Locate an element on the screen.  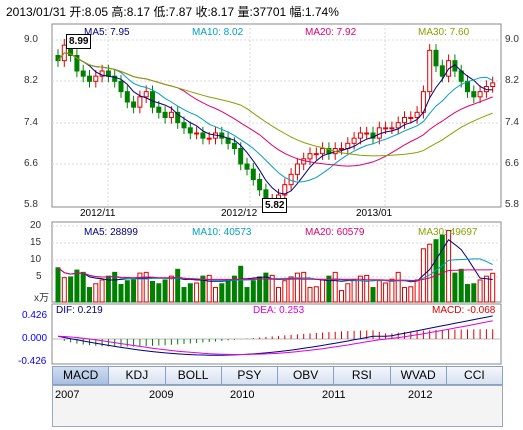
tab-cci: CCI is located at coordinates (474, 375).